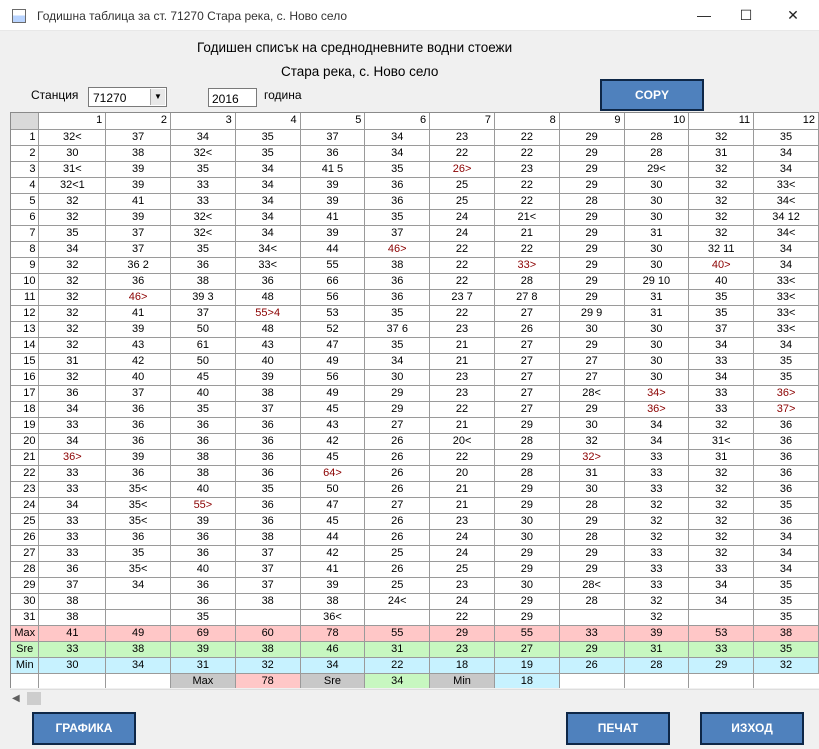 The width and height of the screenshot is (819, 749). What do you see at coordinates (138, 345) in the screenshot?
I see `grid-cell: 43` at bounding box center [138, 345].